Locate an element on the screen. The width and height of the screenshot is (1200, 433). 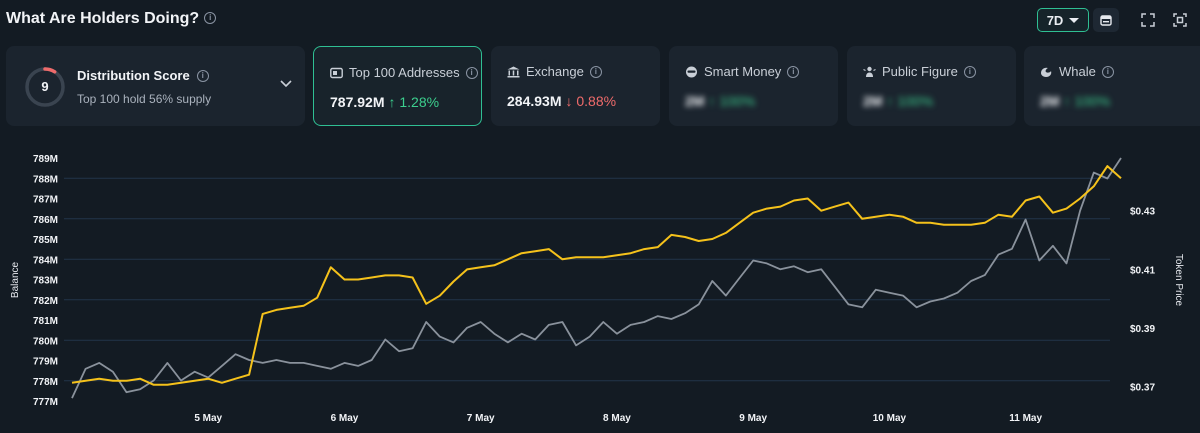
y-left-tick-label: 787M is located at coordinates (45, 200).